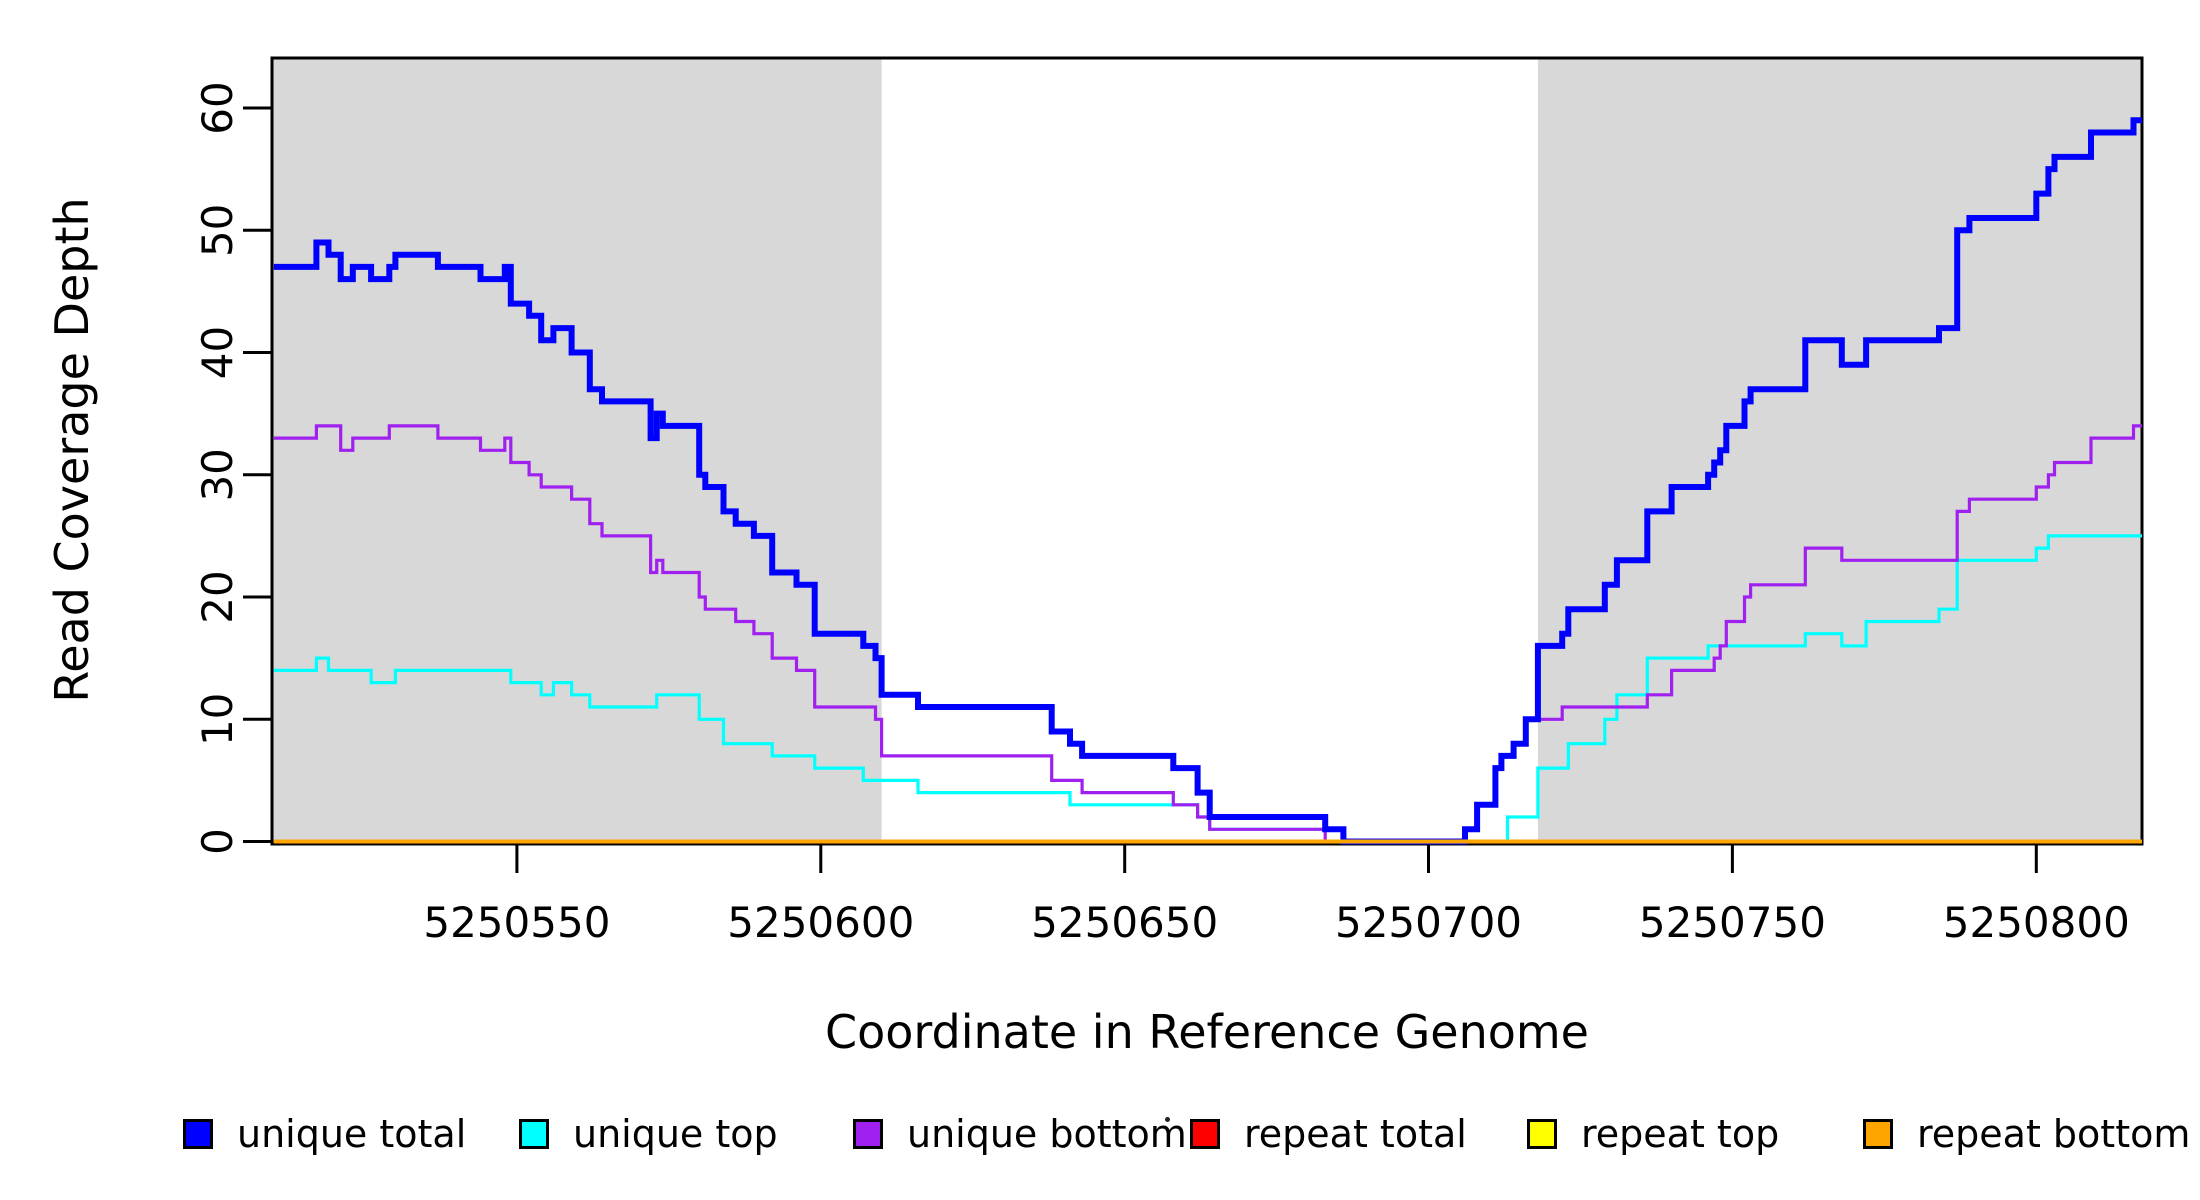  Describe the element at coordinates (217, 352) in the screenshot. I see `y-axis-tick-label: 40` at that location.